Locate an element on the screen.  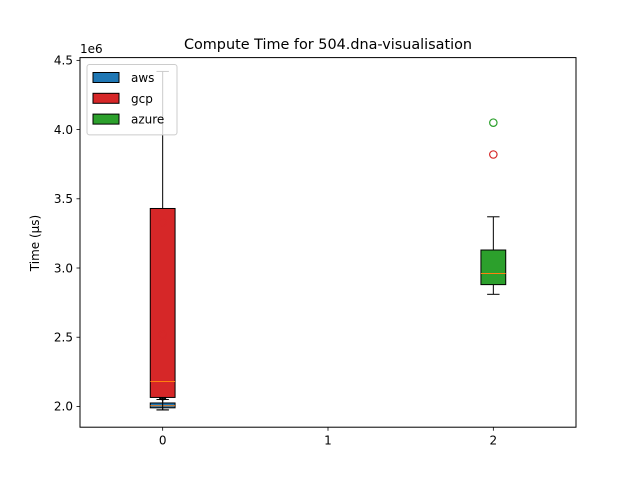
y-tick-label: 4.5 is located at coordinates (63, 61).